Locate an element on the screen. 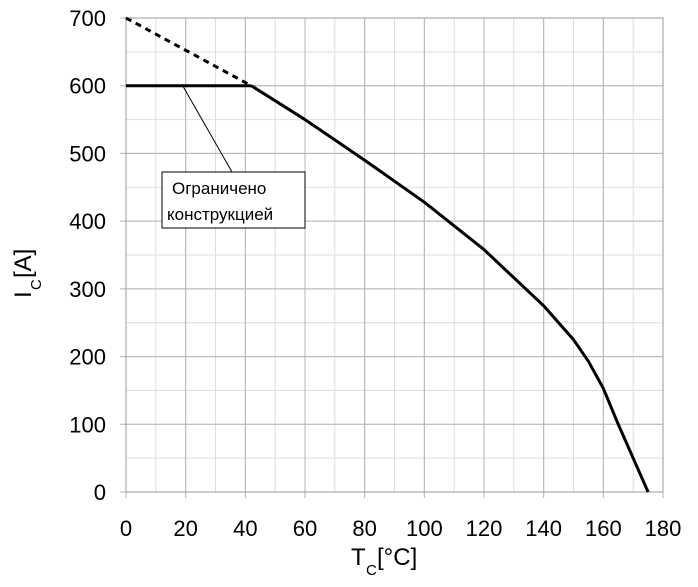 The height and width of the screenshot is (587, 698). x-axis-title-main: T is located at coordinates (358, 557).